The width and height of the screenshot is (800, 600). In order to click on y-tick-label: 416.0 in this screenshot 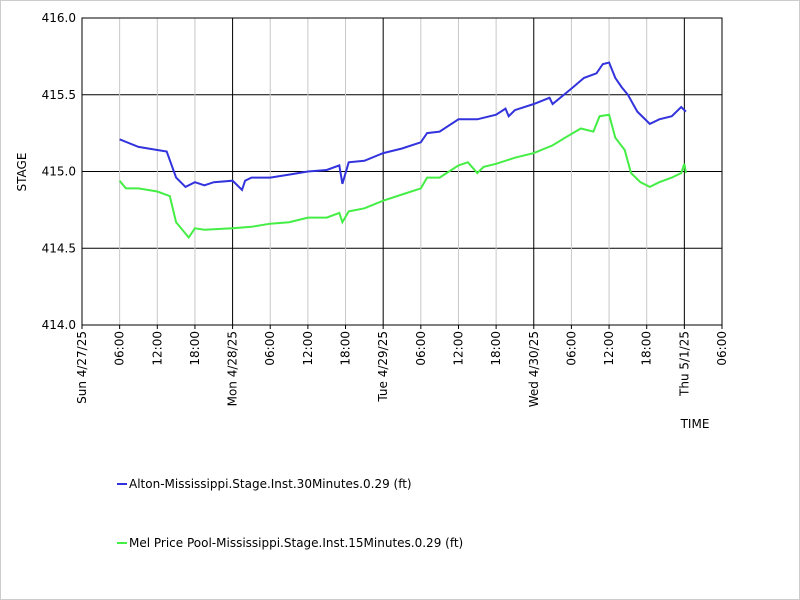, I will do `click(59, 18)`.